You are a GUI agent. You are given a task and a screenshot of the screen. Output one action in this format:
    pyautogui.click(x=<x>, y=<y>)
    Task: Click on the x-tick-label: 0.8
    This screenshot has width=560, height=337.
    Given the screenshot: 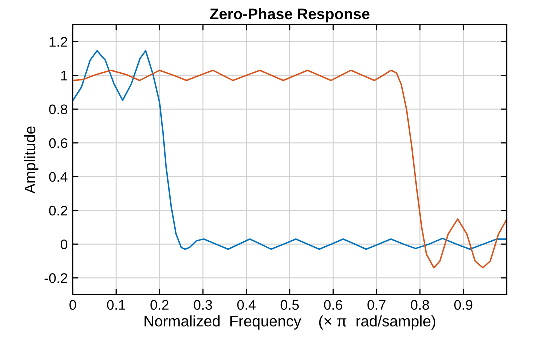 What is the action you would take?
    pyautogui.click(x=420, y=305)
    